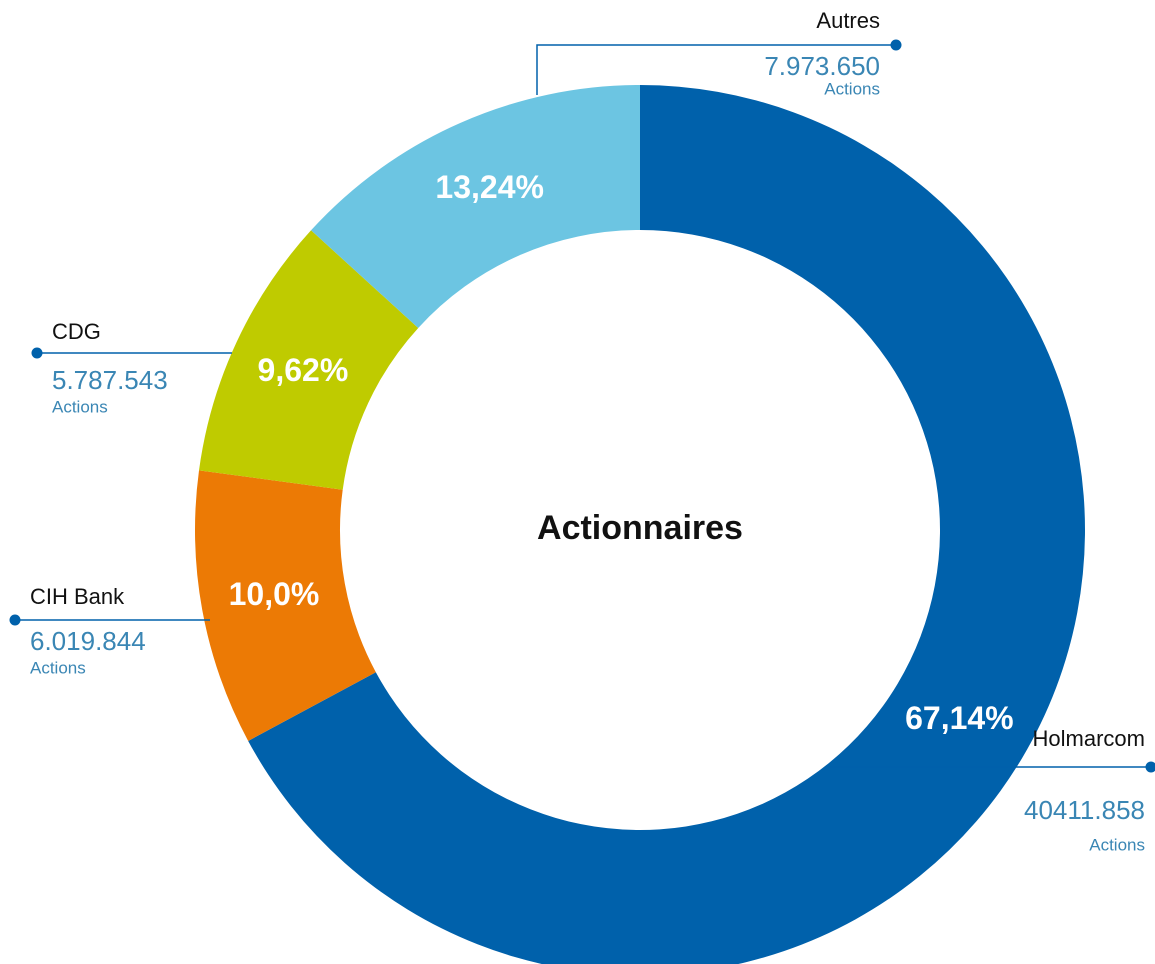 This screenshot has height=964, width=1155. Describe the element at coordinates (274, 594) in the screenshot. I see `value-label: 10,0%` at that location.